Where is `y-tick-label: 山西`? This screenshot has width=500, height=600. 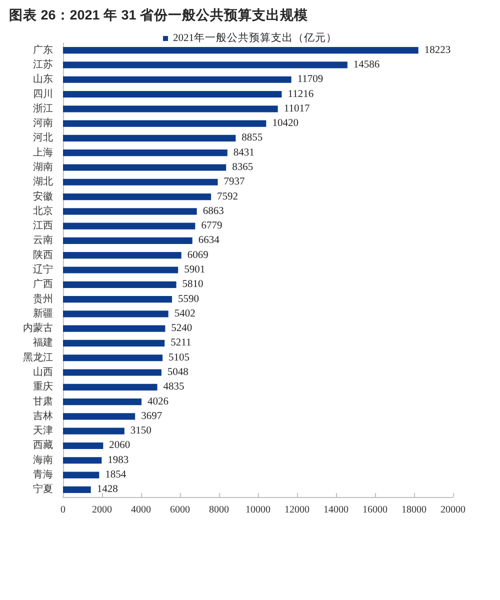 y-tick-label: 山西 is located at coordinates (43, 372).